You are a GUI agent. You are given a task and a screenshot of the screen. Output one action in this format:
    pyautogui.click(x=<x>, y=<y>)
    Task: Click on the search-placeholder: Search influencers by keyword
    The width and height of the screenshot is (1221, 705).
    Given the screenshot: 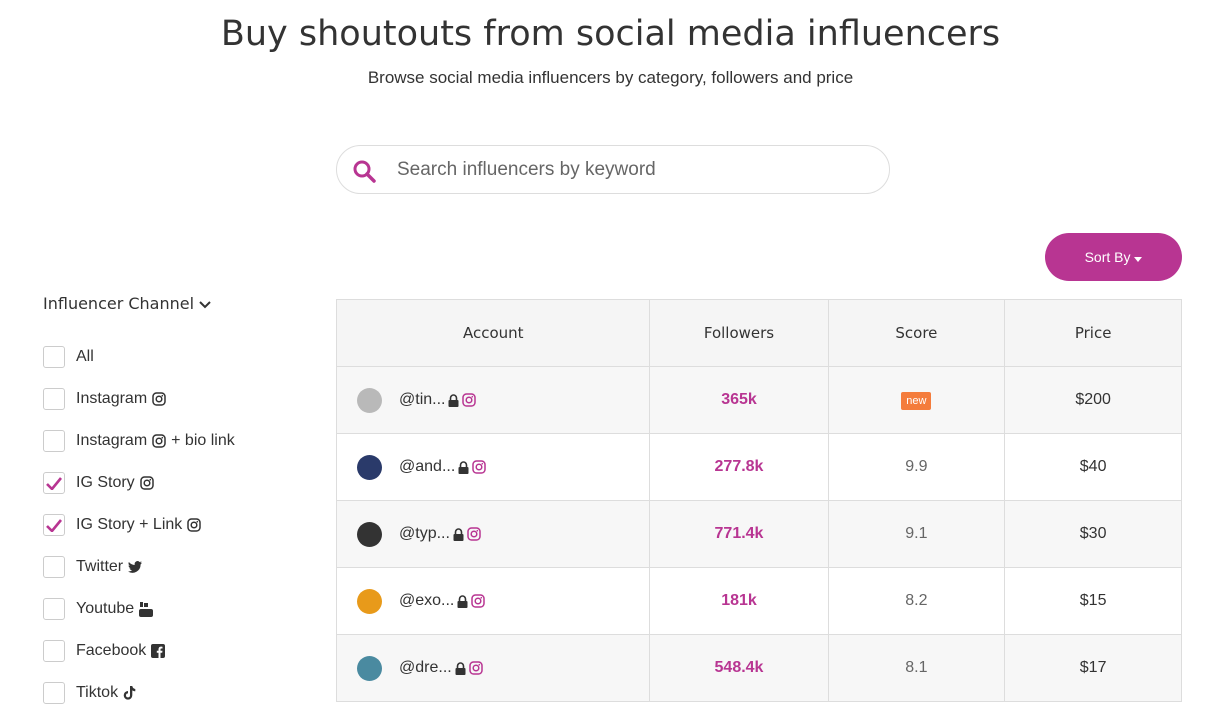 What is the action you would take?
    pyautogui.click(x=526, y=169)
    